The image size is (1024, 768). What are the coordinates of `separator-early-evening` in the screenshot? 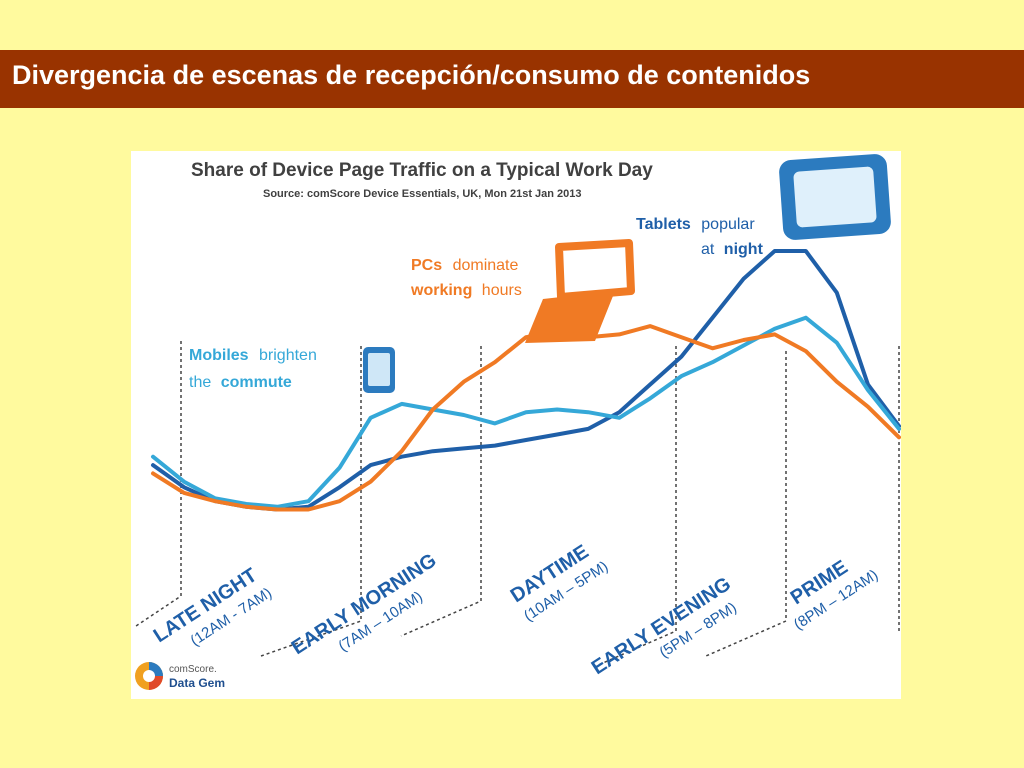 It's located at (636, 506).